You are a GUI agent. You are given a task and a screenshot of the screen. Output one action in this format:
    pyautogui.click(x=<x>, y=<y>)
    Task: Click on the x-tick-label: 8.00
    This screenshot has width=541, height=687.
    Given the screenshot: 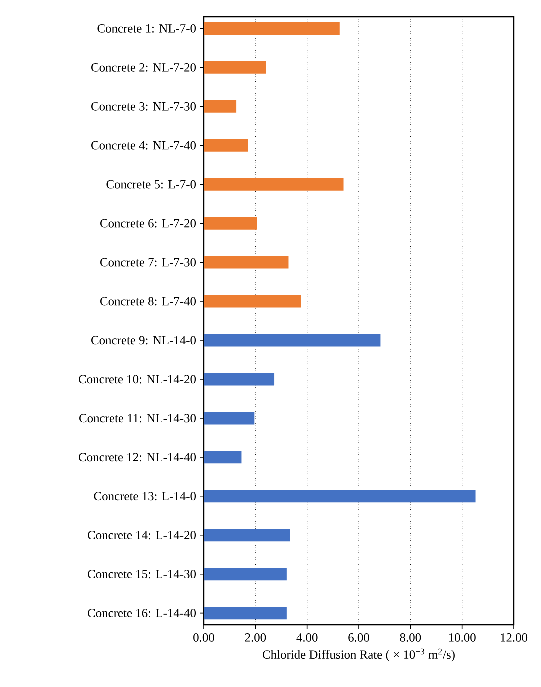 What is the action you would take?
    pyautogui.click(x=411, y=638)
    